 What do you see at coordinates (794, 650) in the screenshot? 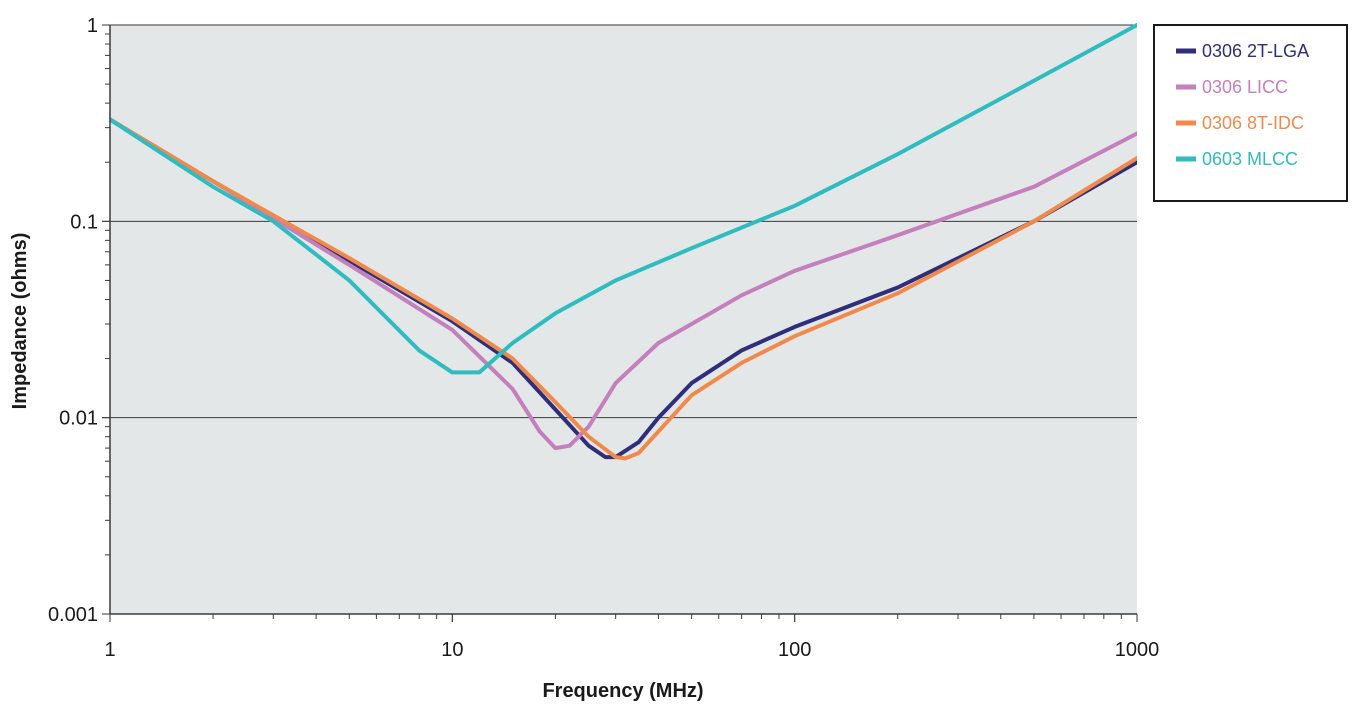
I see `x-tick-label-2: 100` at bounding box center [794, 650].